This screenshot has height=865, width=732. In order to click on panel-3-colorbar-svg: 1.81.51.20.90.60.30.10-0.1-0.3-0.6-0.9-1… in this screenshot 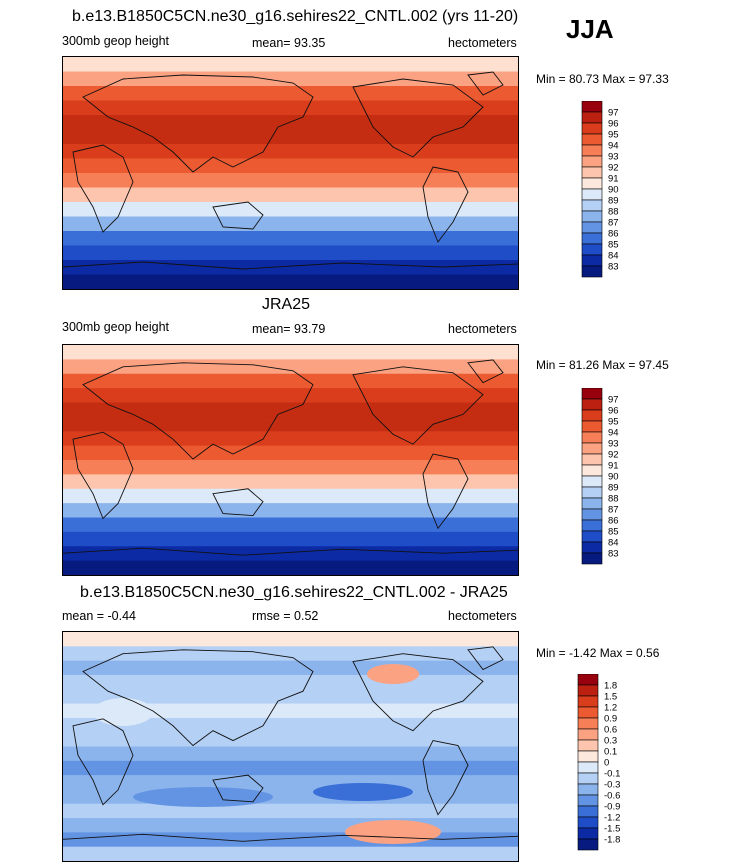, I will do `click(598, 762)`.